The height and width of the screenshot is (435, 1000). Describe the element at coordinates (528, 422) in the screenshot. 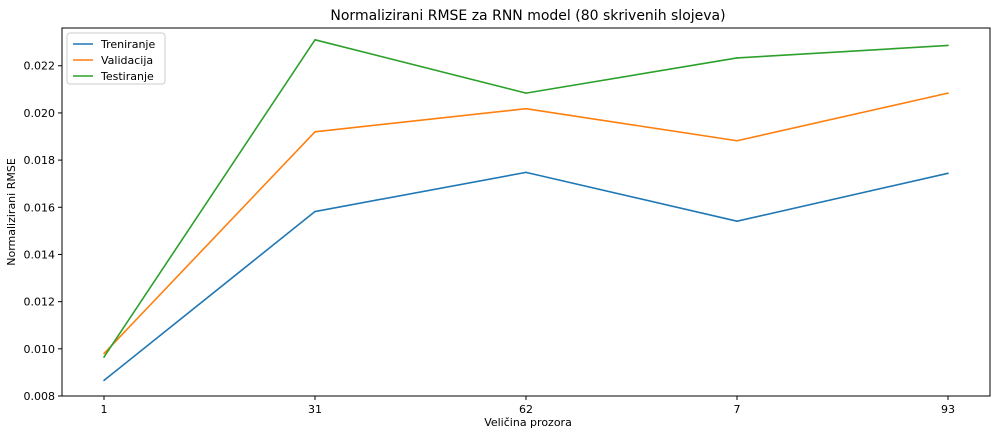

I see `x-axis-label: Veličina prozora` at that location.